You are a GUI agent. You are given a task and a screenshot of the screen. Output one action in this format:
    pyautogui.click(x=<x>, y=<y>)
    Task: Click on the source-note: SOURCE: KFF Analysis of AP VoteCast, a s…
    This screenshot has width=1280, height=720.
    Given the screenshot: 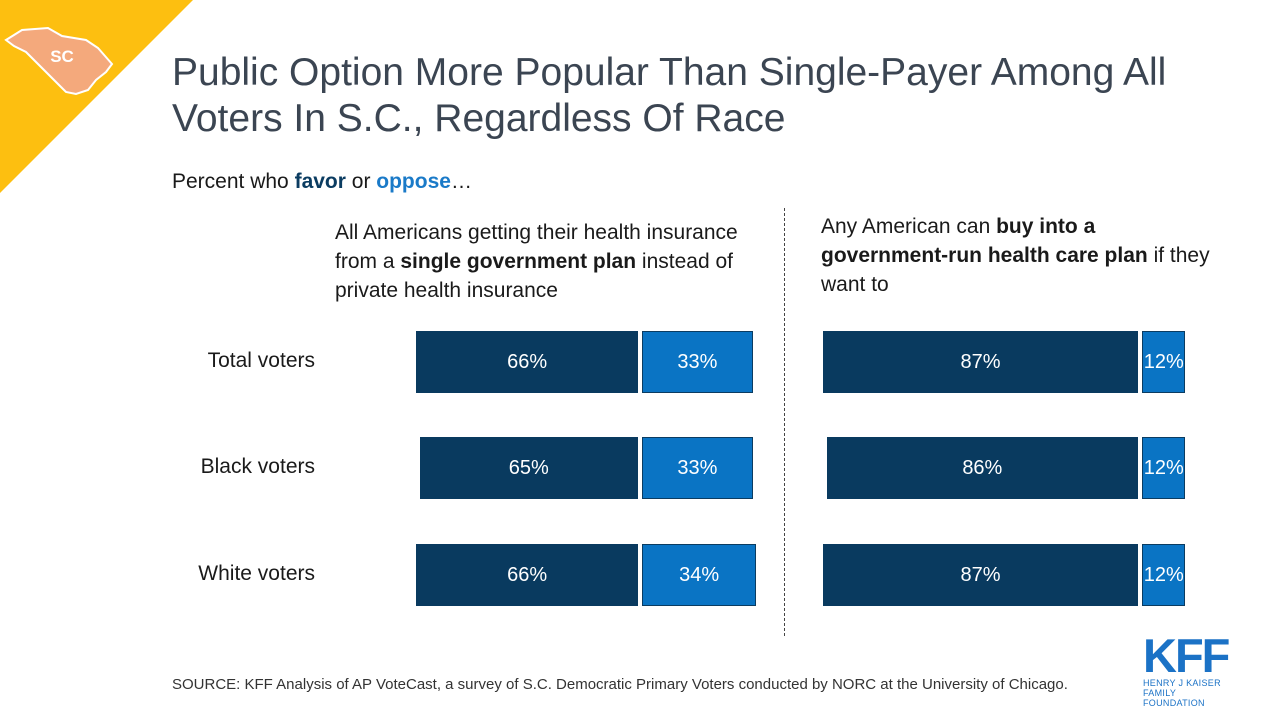 What is the action you would take?
    pyautogui.click(x=620, y=684)
    